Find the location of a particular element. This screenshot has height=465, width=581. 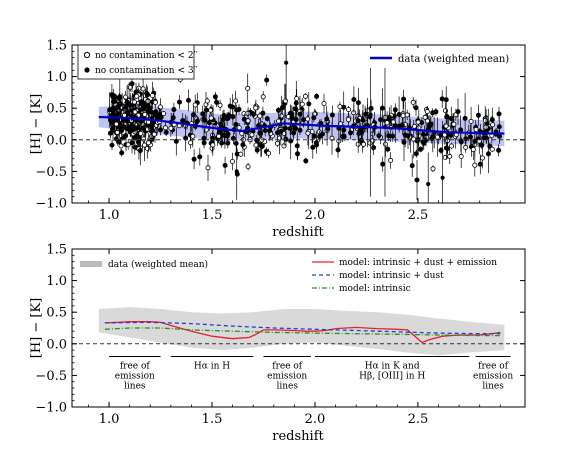

region-label: free of emission lines is located at coordinates (287, 376).